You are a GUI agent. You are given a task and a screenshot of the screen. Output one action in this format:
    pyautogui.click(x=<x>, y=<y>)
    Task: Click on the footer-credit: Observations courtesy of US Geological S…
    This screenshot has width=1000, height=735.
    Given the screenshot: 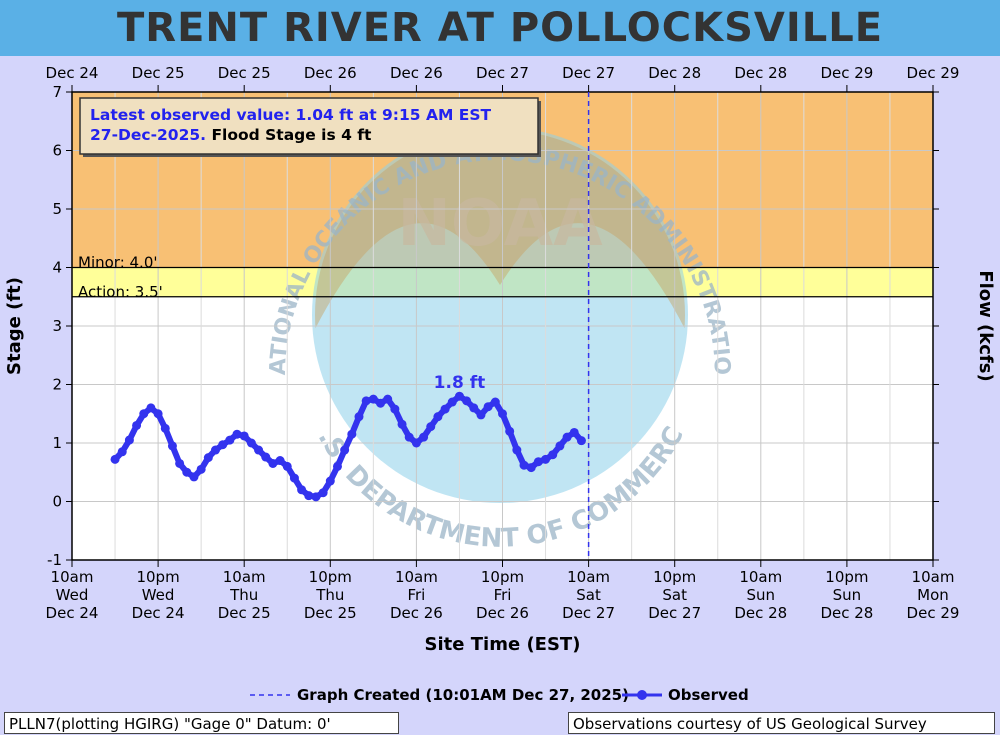 What is the action you would take?
    pyautogui.click(x=781, y=723)
    